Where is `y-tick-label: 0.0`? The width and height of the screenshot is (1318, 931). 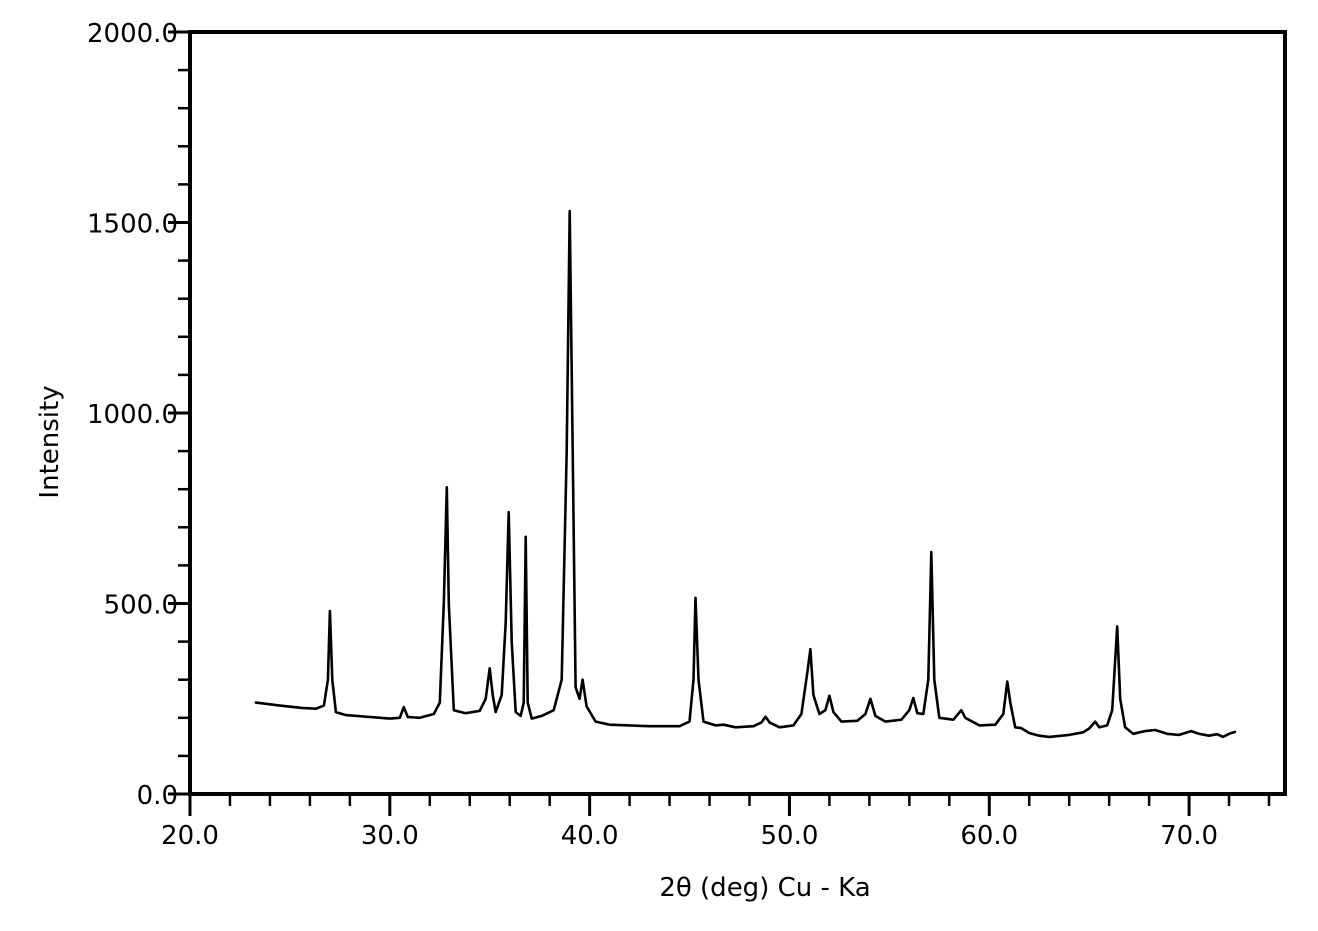 y-tick-label: 0.0 is located at coordinates (157, 796).